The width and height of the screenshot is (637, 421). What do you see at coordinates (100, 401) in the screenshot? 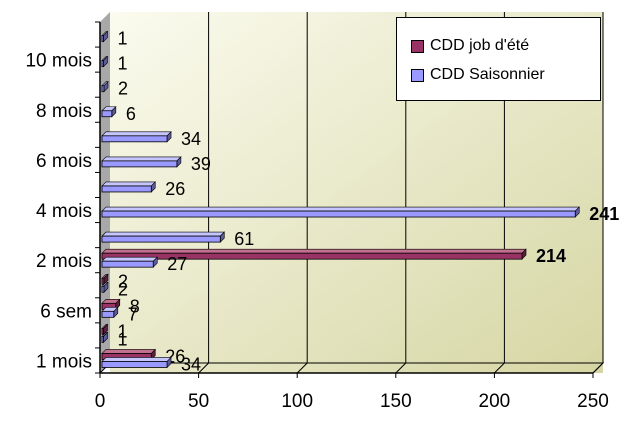
I see `x-tick-label: 0` at bounding box center [100, 401].